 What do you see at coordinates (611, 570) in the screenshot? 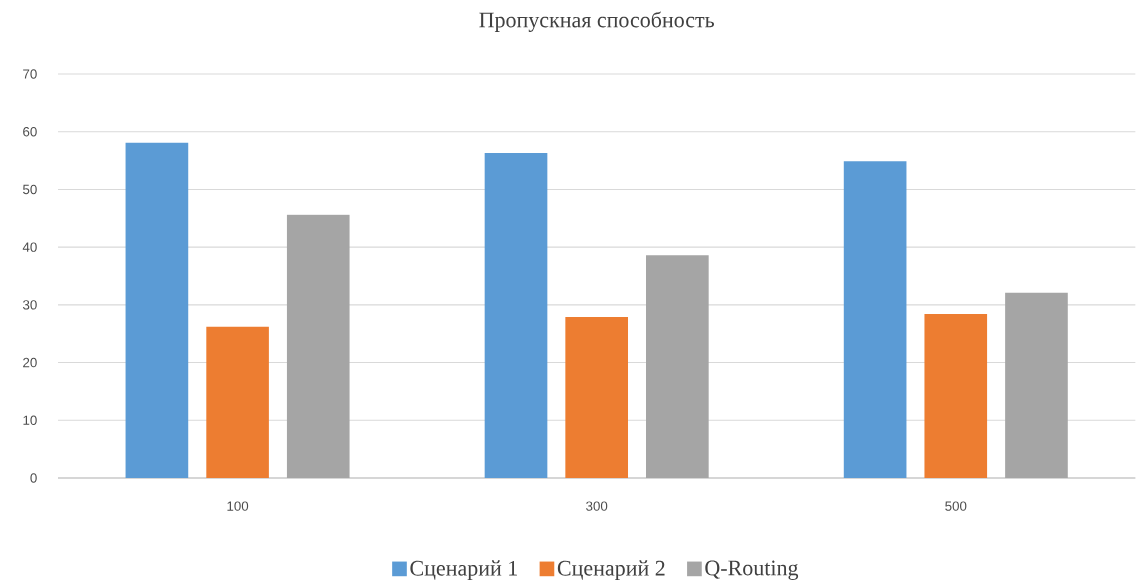
I see `legend-label: Сценарий 2` at bounding box center [611, 570].